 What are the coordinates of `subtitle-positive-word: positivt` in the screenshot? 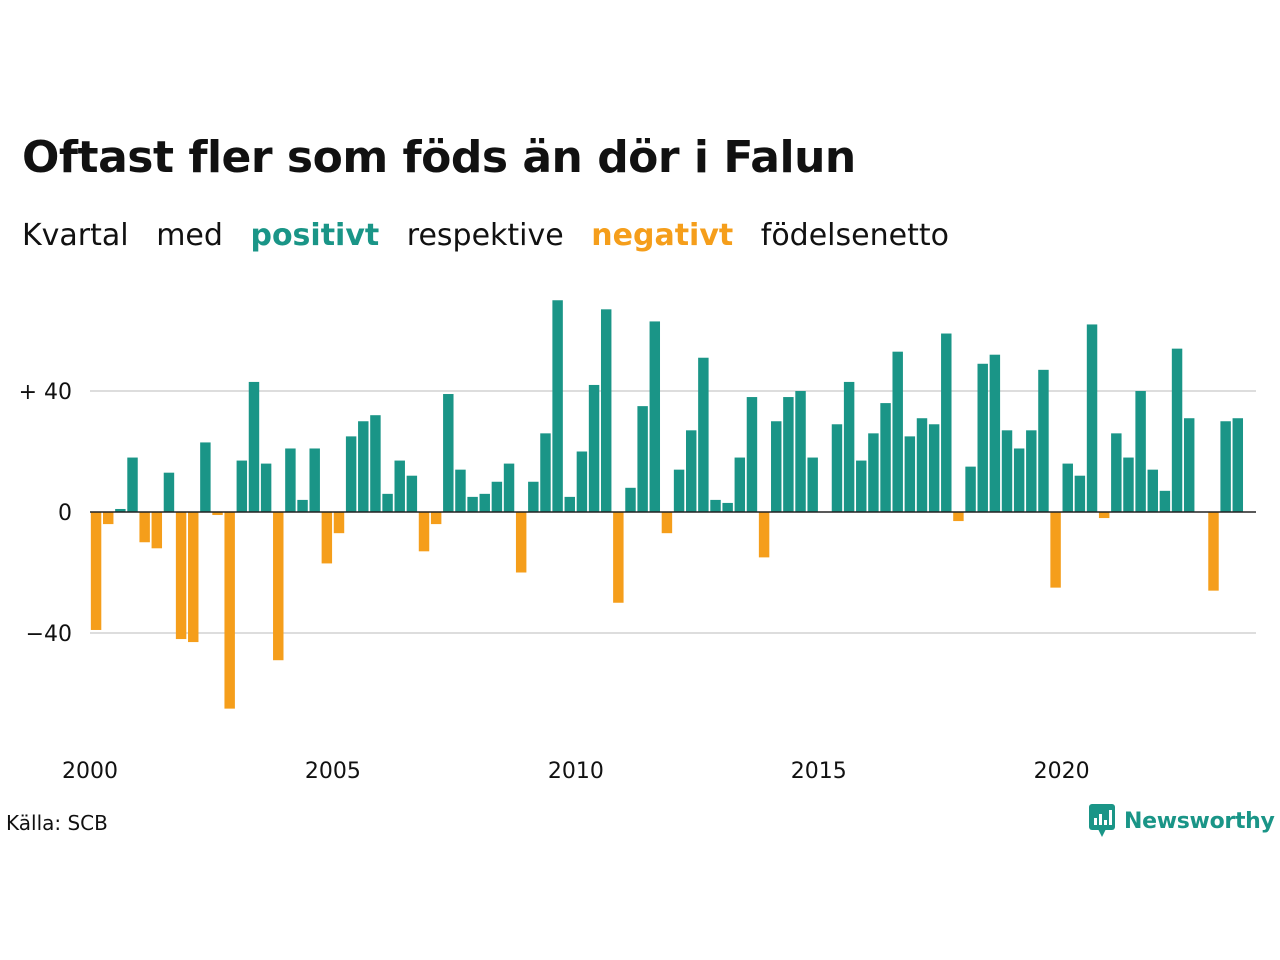 It's located at (315, 235).